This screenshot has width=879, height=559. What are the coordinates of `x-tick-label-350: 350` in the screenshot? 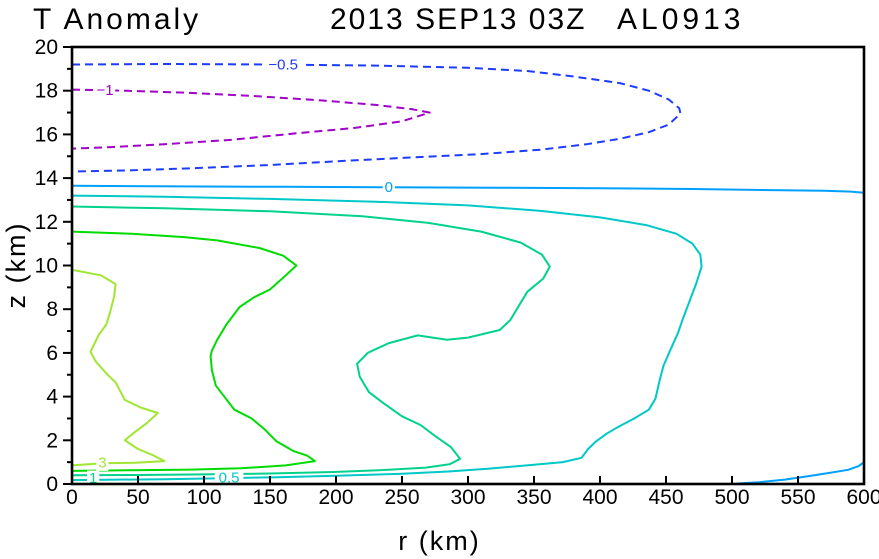 It's located at (533, 497).